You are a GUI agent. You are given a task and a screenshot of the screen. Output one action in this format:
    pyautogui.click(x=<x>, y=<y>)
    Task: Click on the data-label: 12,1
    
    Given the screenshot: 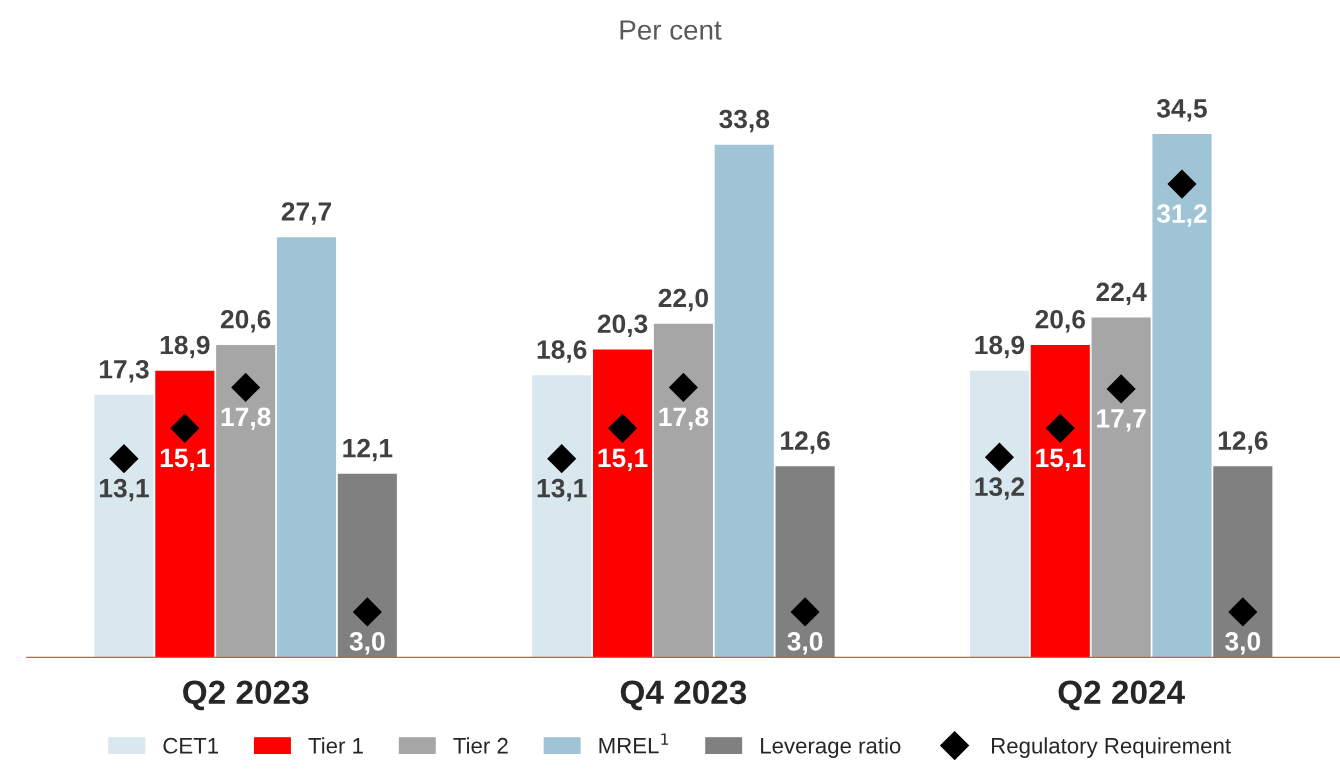 What is the action you would take?
    pyautogui.click(x=368, y=450)
    